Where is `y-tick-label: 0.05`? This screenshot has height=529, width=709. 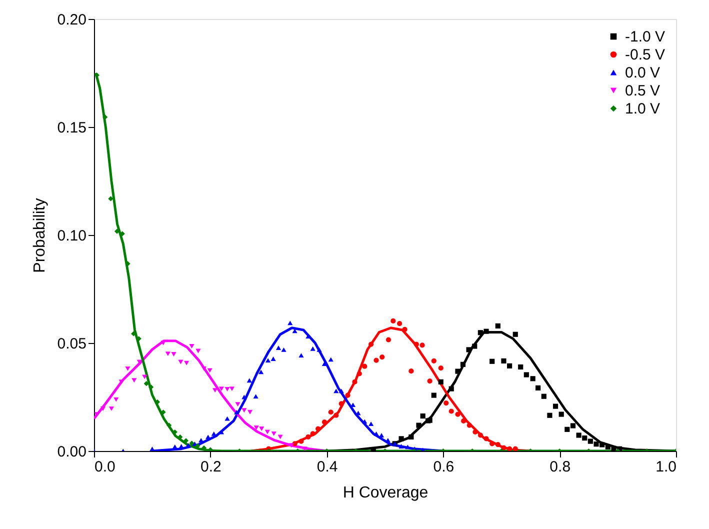 y-tick-label: 0.05 is located at coordinates (71, 344).